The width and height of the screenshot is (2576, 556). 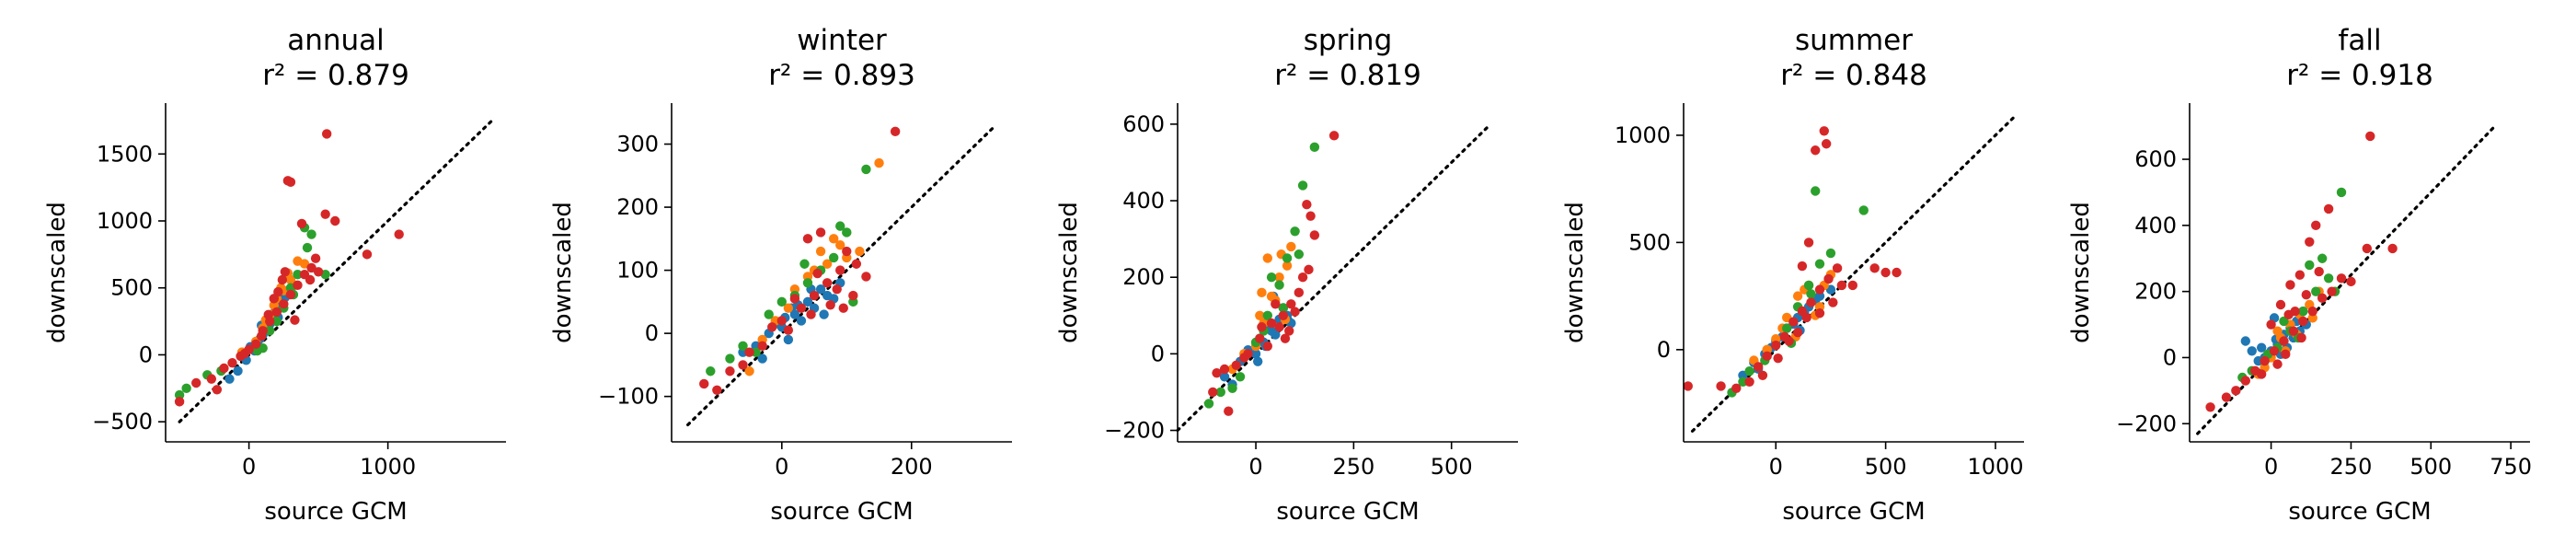 I want to click on identity-line, so click(x=336, y=271).